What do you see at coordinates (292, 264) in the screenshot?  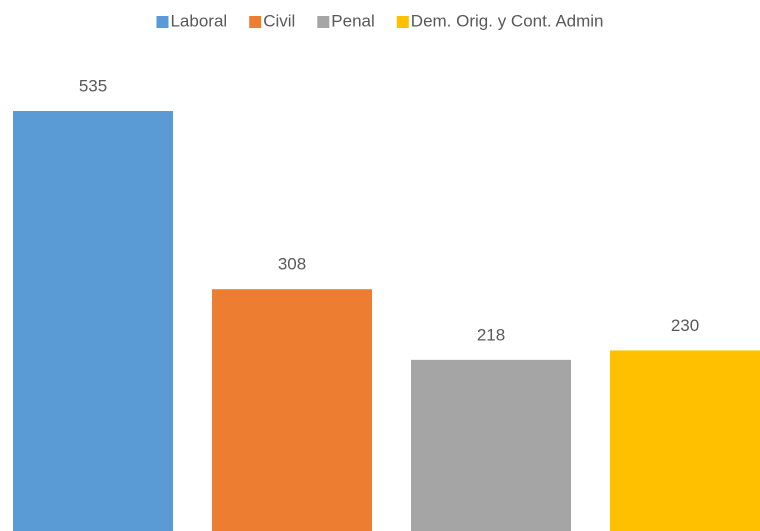 I see `data-label: 308` at bounding box center [292, 264].